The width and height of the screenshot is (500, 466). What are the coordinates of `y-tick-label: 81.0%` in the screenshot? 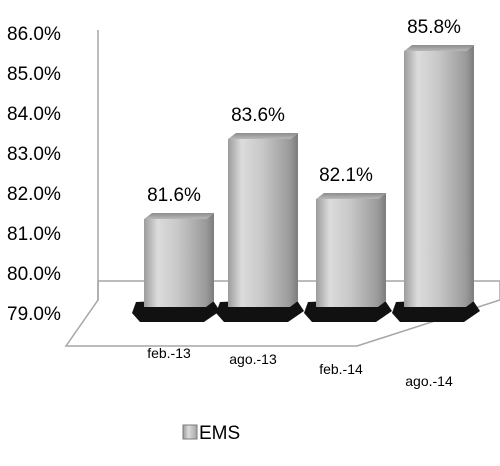 It's located at (34, 234).